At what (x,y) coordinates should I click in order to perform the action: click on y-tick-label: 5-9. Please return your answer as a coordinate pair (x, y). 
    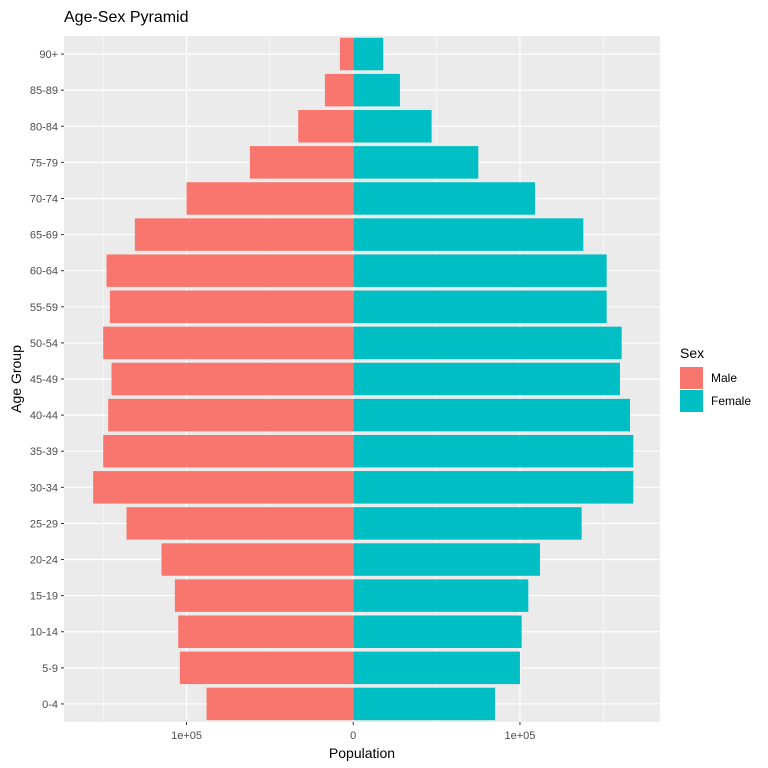
    Looking at the image, I should click on (50, 669).